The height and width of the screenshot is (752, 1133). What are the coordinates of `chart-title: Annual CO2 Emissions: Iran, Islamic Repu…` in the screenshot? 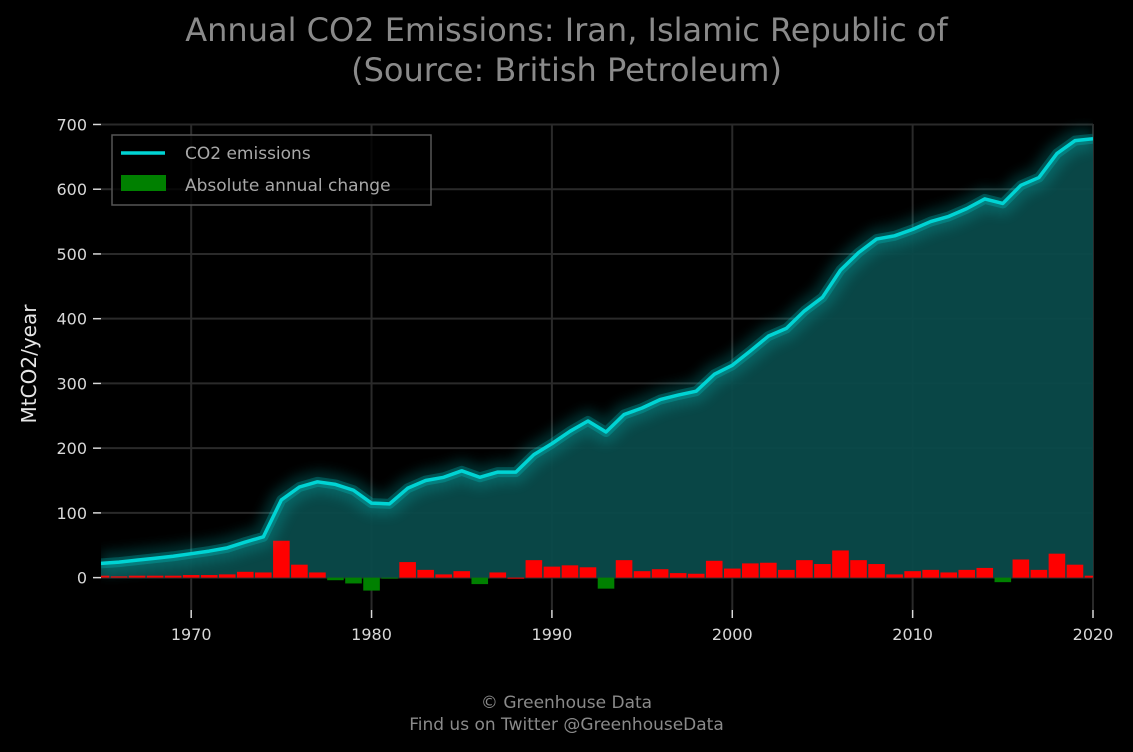 It's located at (566, 50).